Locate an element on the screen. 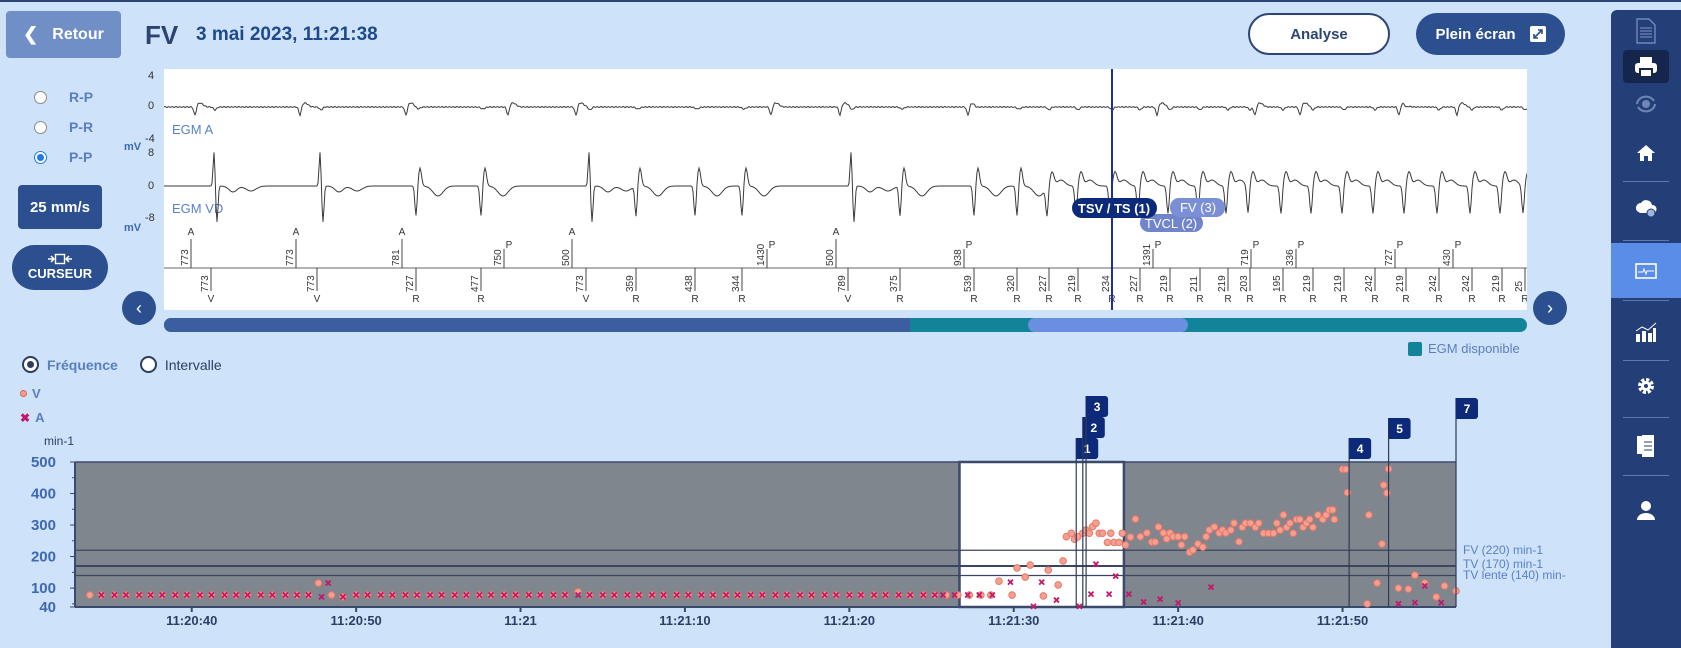  back-label: Retour is located at coordinates (78, 34).